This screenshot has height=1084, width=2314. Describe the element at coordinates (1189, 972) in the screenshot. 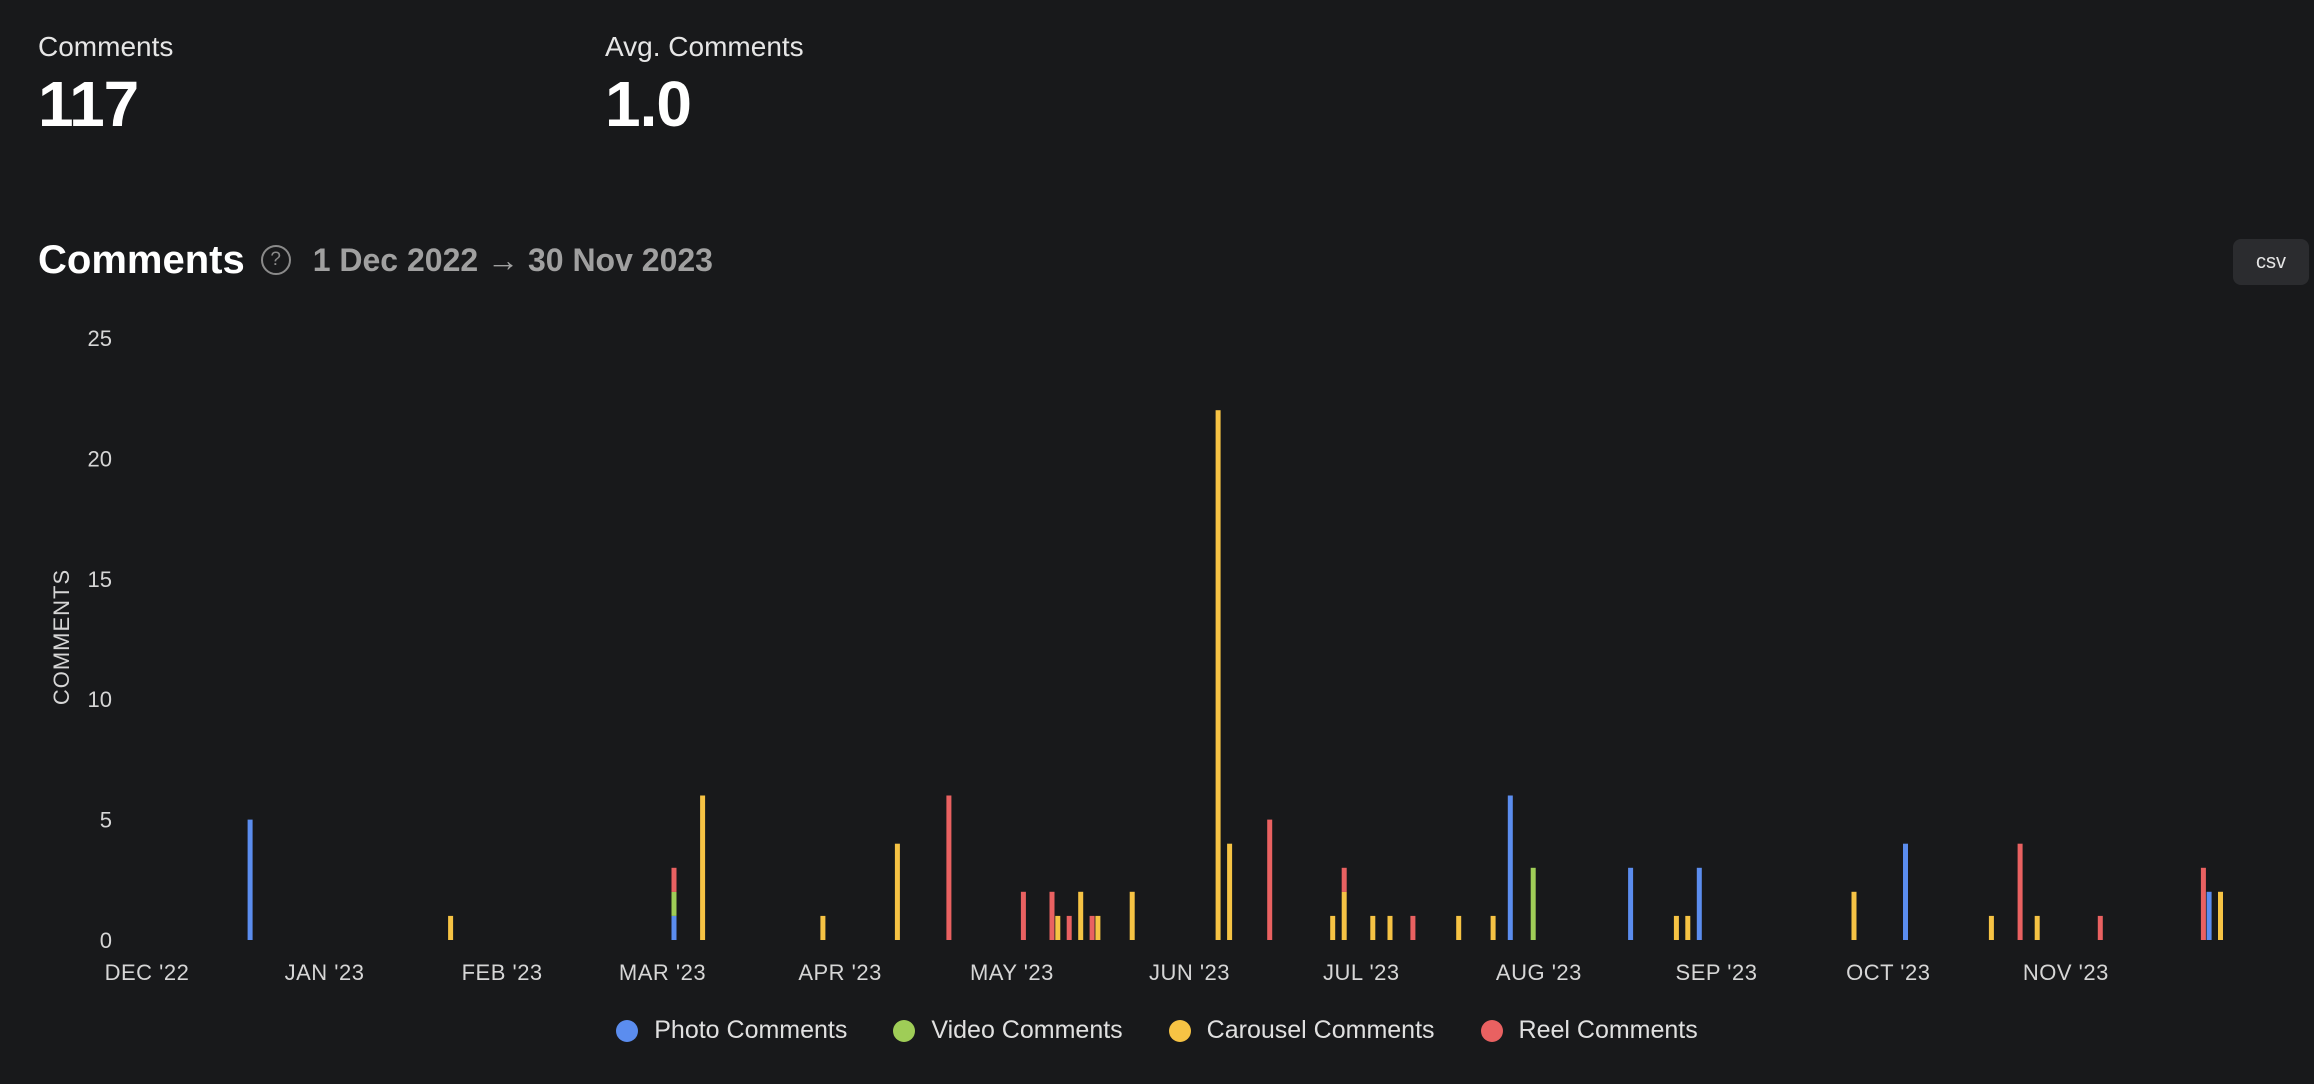

I see `x-tick-label: JUN '23` at that location.